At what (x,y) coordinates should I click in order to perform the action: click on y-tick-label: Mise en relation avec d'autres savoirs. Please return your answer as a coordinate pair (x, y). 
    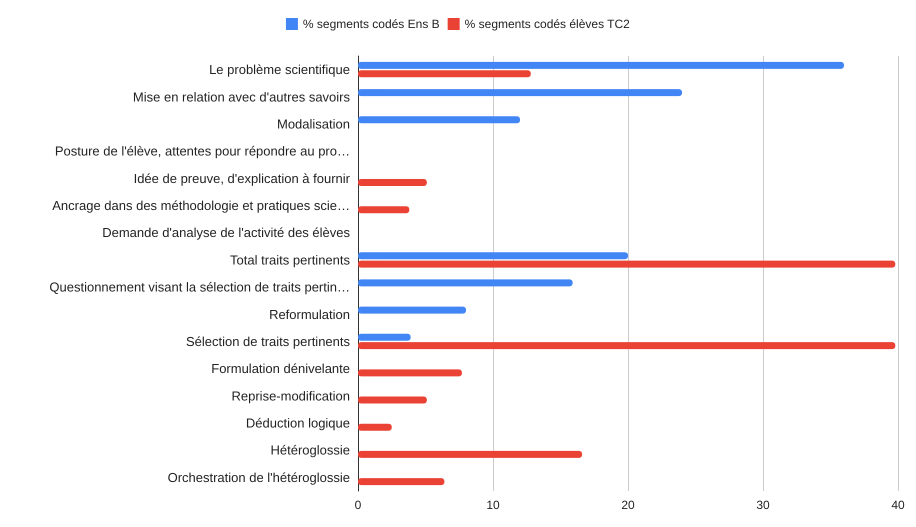
    Looking at the image, I should click on (241, 96).